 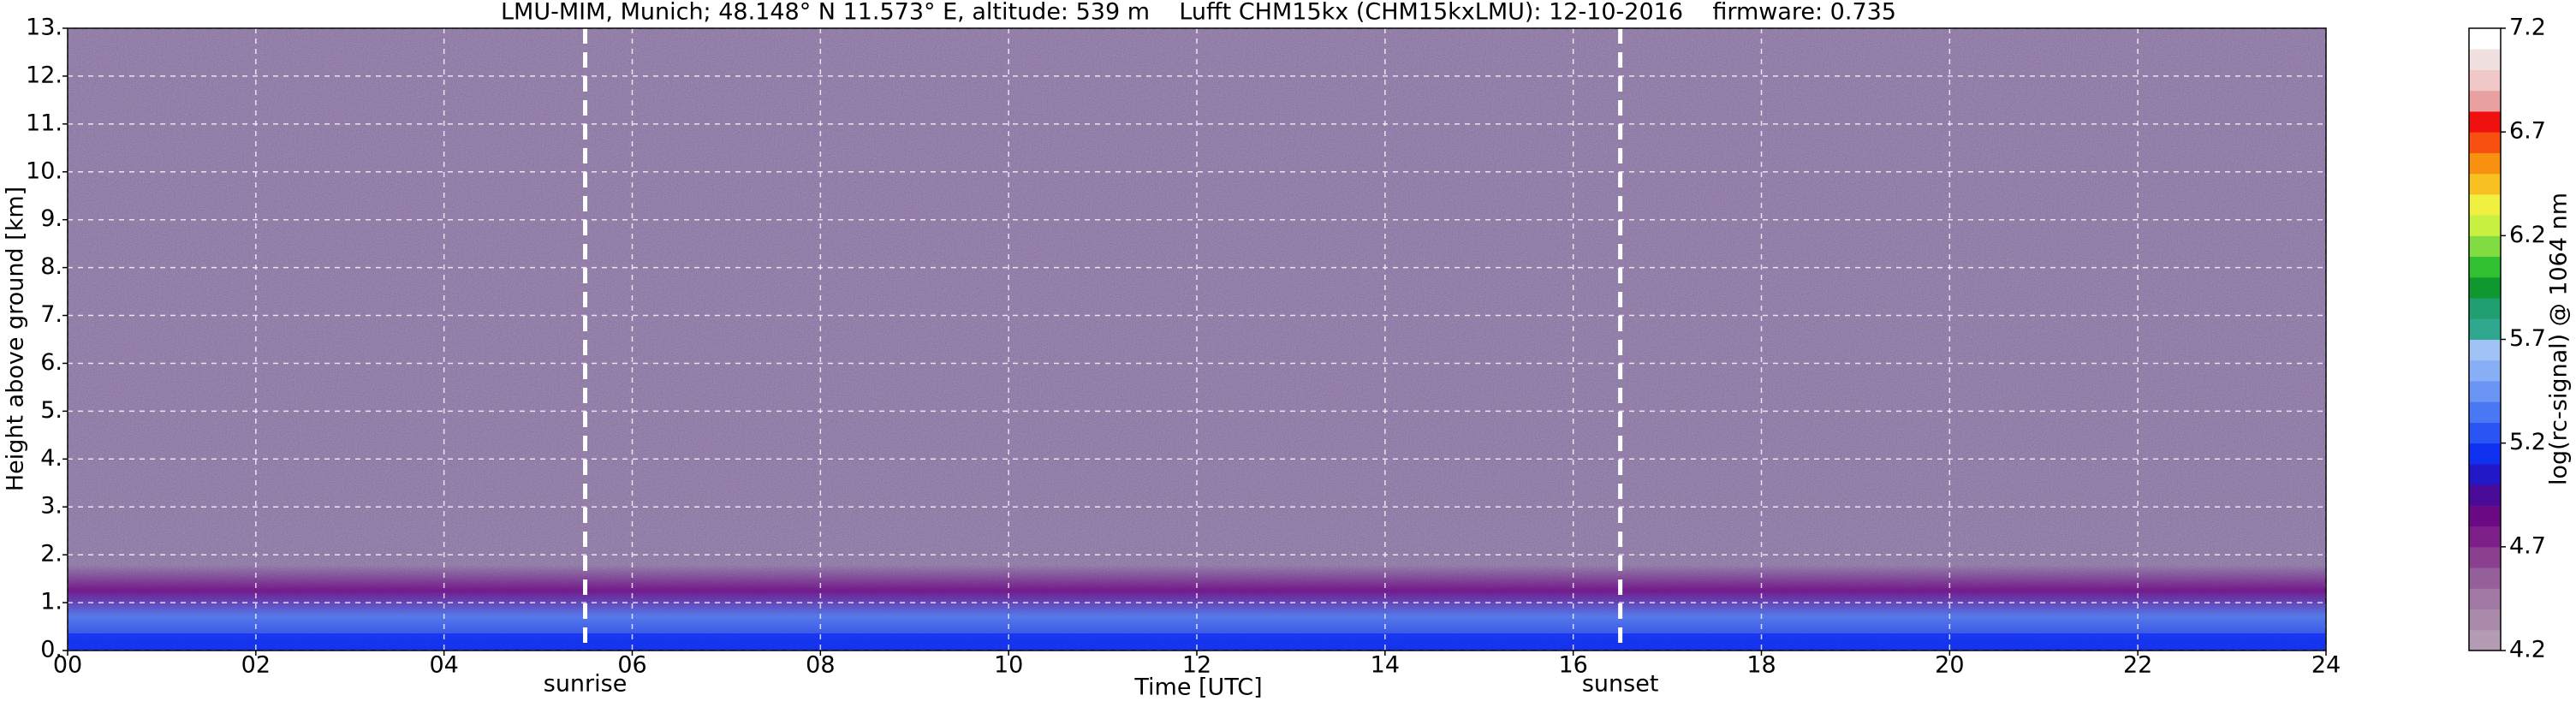 What do you see at coordinates (51, 410) in the screenshot?
I see `y-tick-label: 5.` at bounding box center [51, 410].